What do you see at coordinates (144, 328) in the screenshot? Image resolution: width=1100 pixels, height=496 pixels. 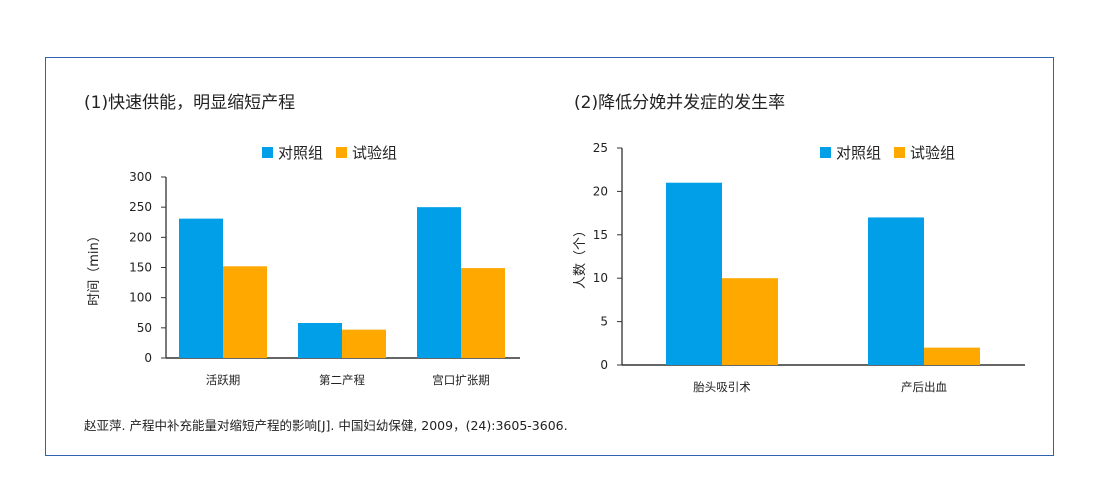 I see `y-tick-label: 50` at bounding box center [144, 328].